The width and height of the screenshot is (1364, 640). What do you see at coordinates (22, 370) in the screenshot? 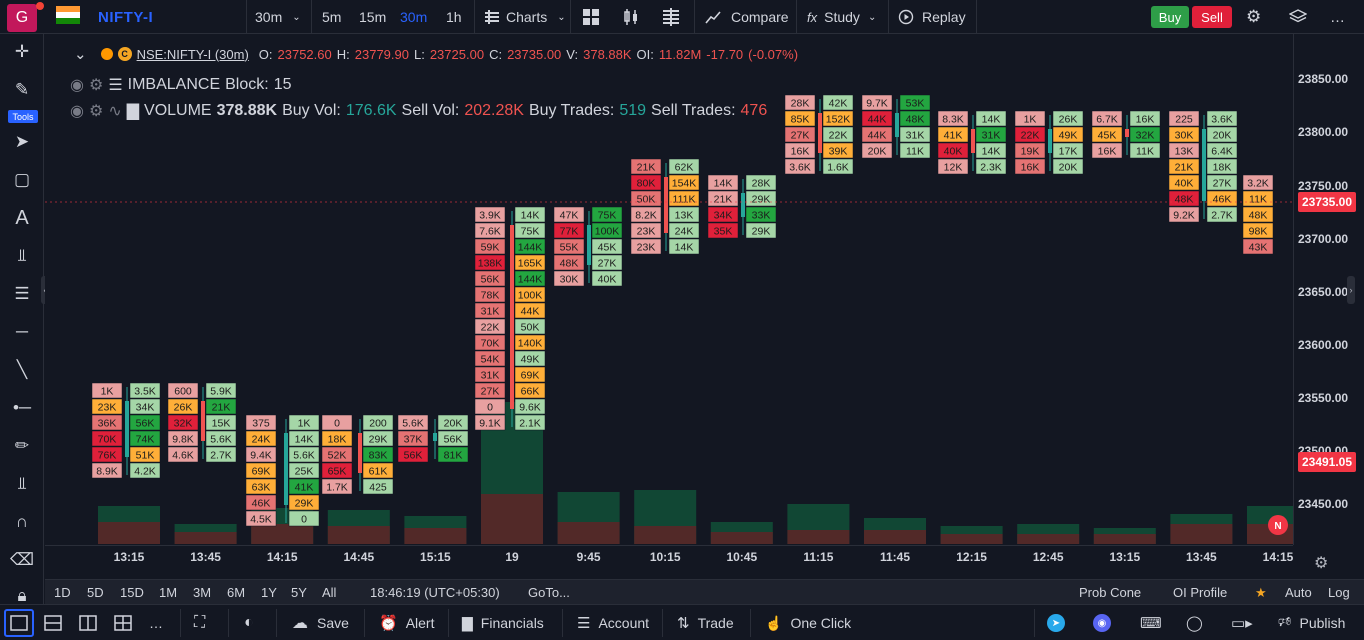
I see `trend-line-tool: ╲` at bounding box center [22, 370].